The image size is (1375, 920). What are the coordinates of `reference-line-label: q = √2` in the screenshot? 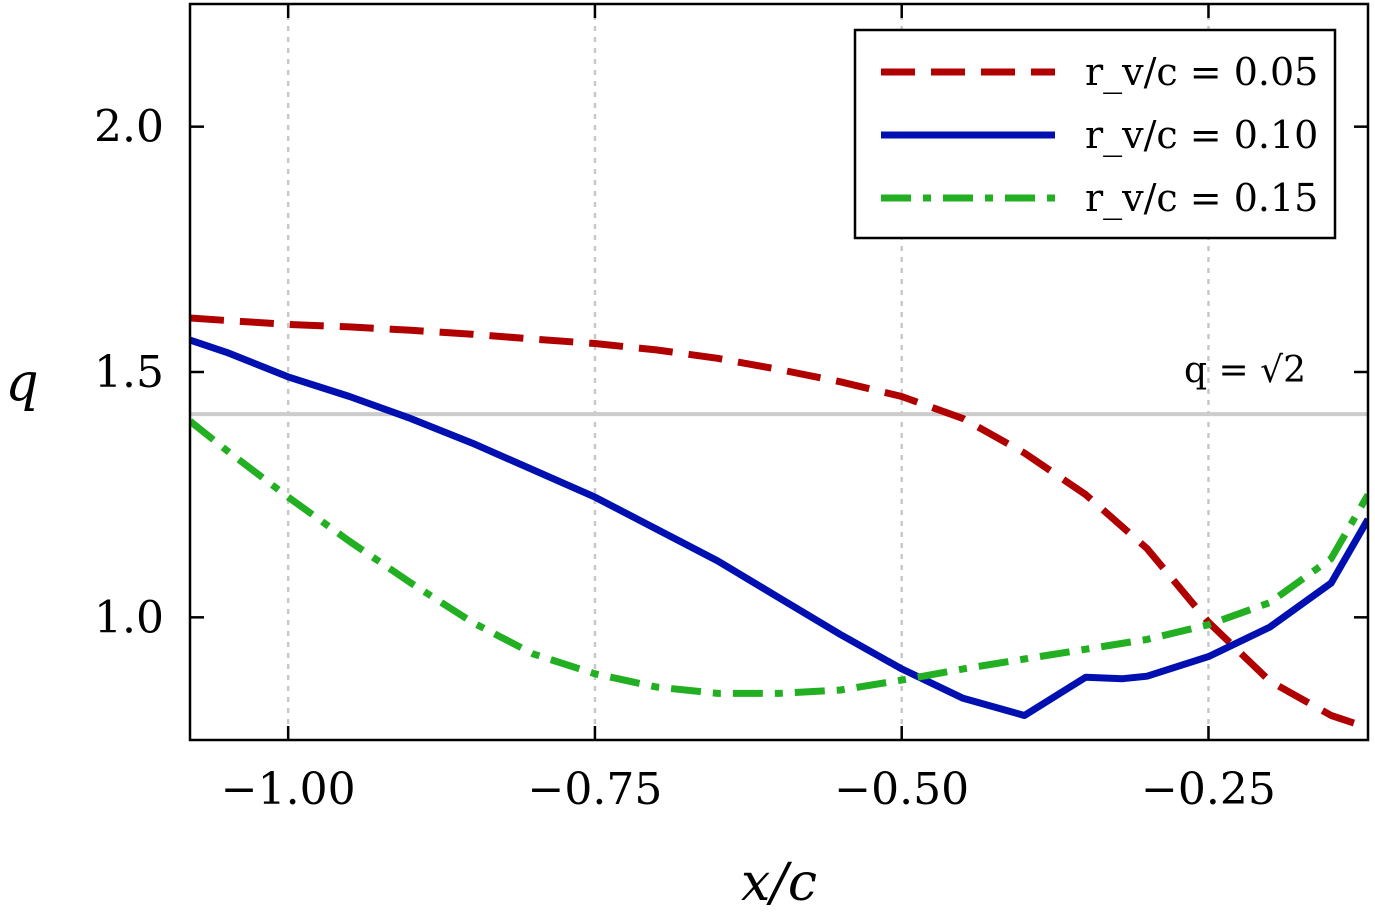 It's located at (1245, 370).